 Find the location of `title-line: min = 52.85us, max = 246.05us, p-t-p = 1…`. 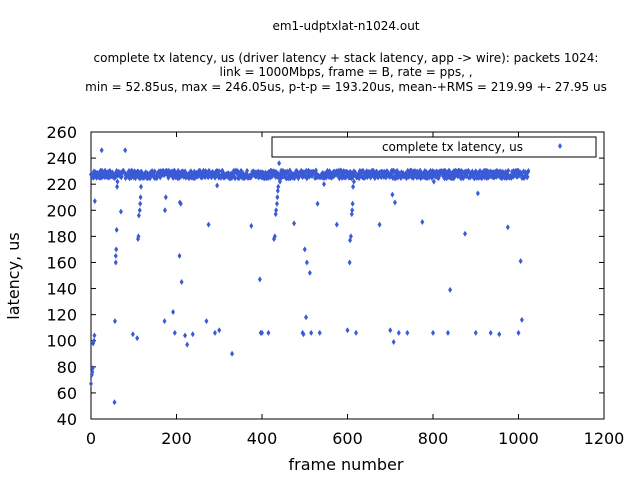

title-line: min = 52.85us, max = 246.05us, p-t-p = 1… is located at coordinates (346, 87).